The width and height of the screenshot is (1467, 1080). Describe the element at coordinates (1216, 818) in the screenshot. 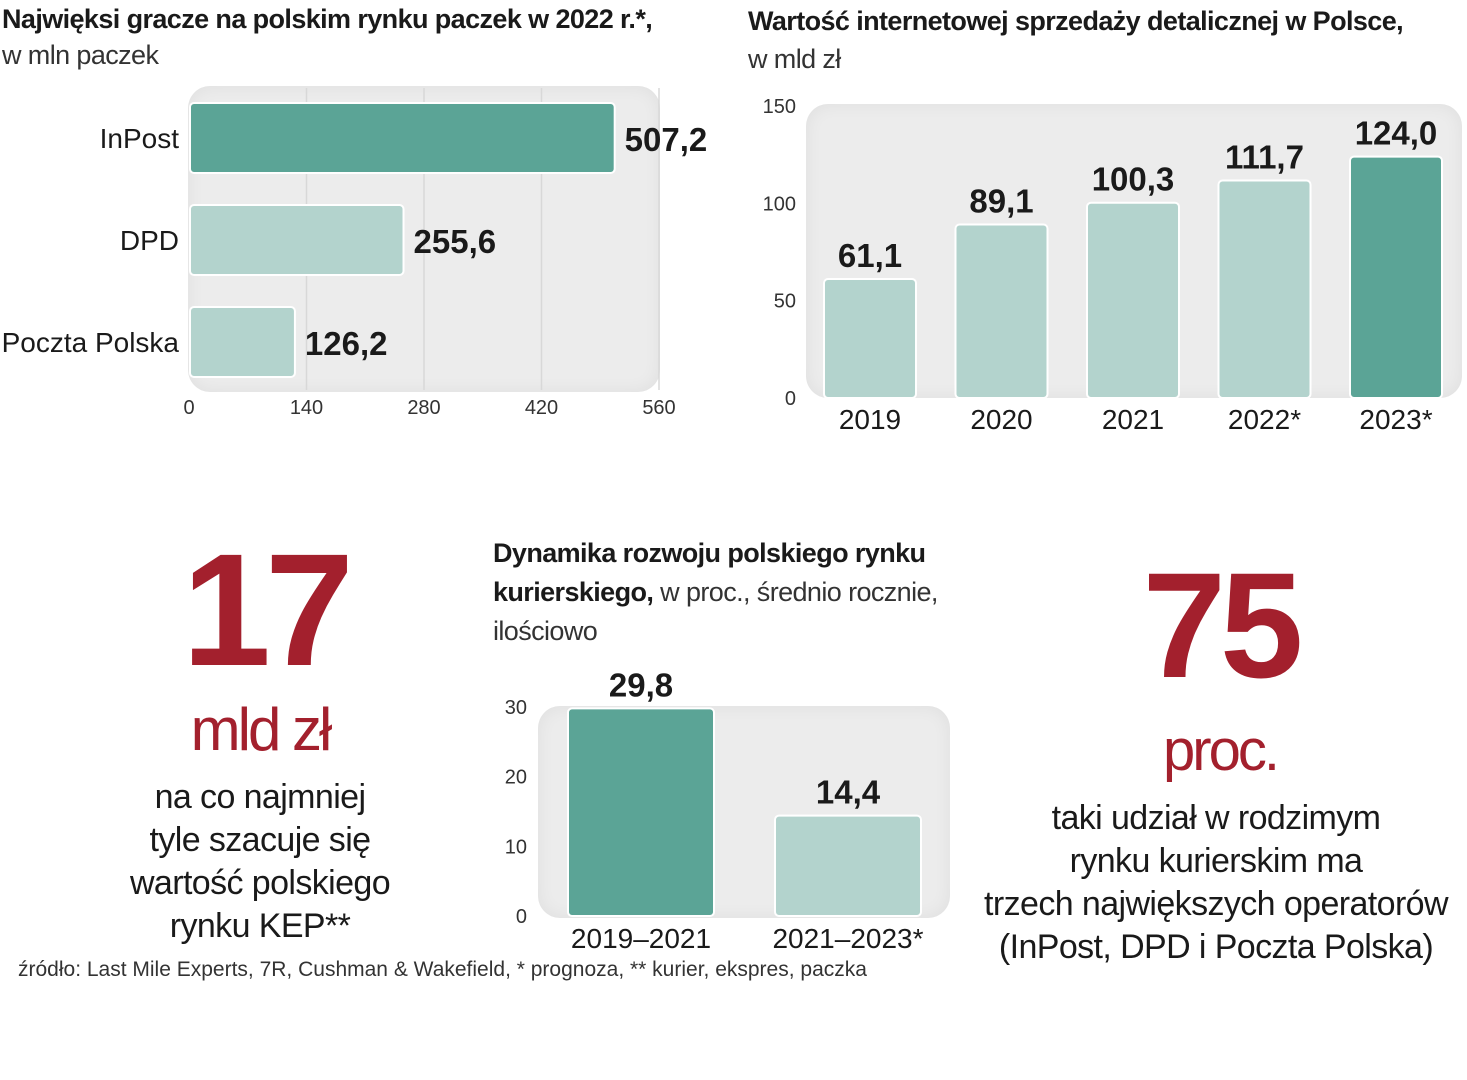

I see `share-desc-line: taki udział w rodzimym` at that location.